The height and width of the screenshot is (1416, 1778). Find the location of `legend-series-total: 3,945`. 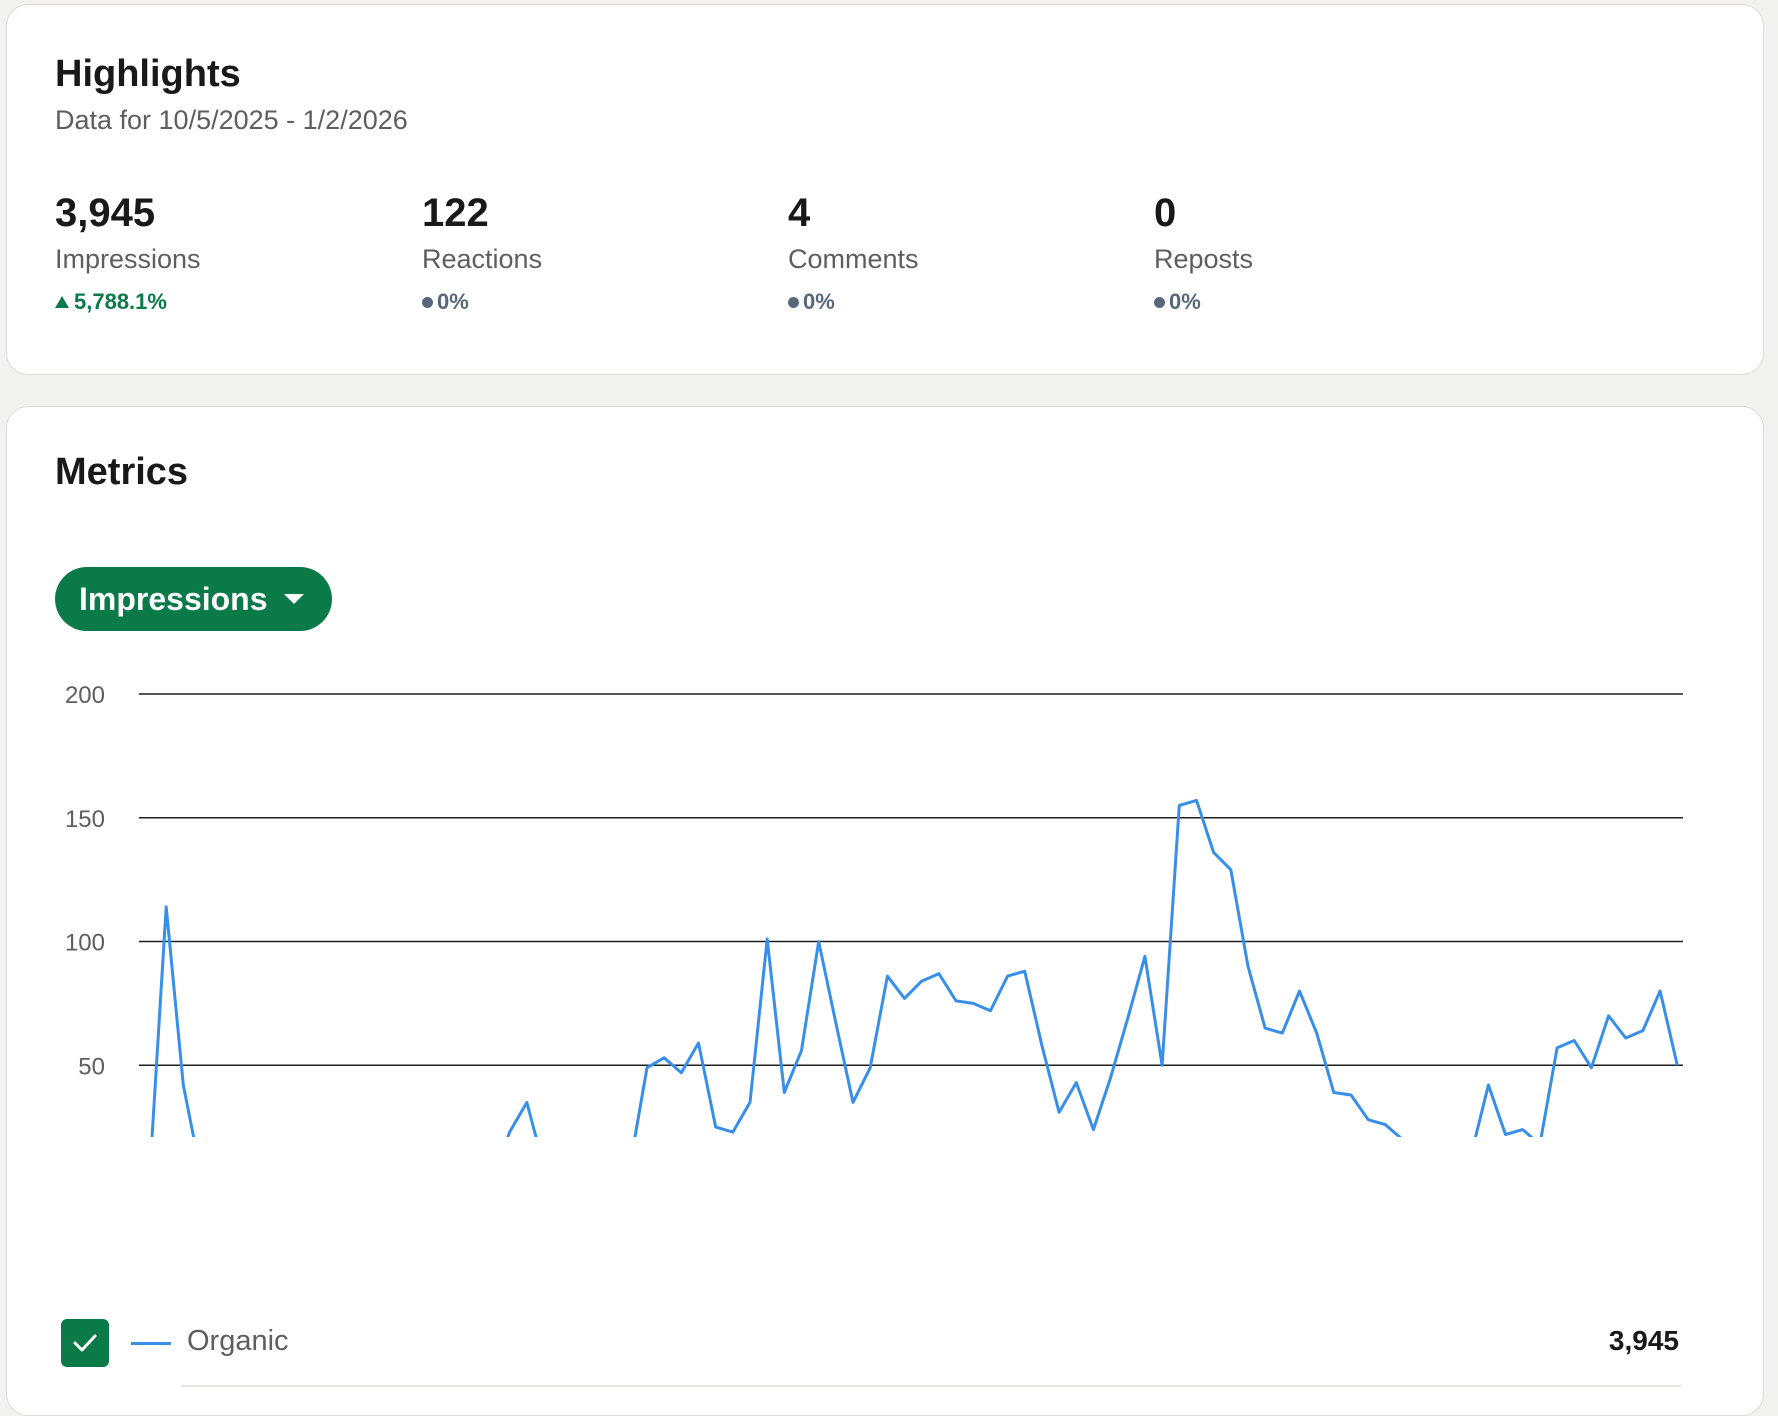

legend-series-total: 3,945 is located at coordinates (1643, 1340).